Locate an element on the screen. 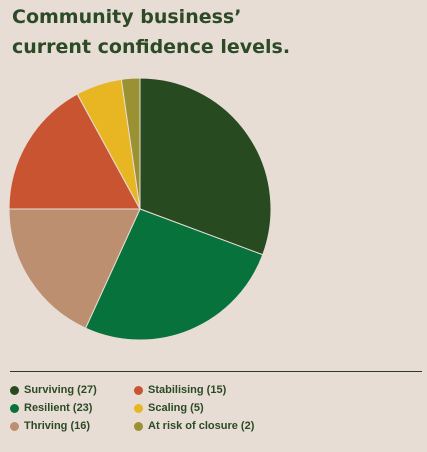 The width and height of the screenshot is (427, 452). chart-title-line-1: Community business’ is located at coordinates (127, 17).